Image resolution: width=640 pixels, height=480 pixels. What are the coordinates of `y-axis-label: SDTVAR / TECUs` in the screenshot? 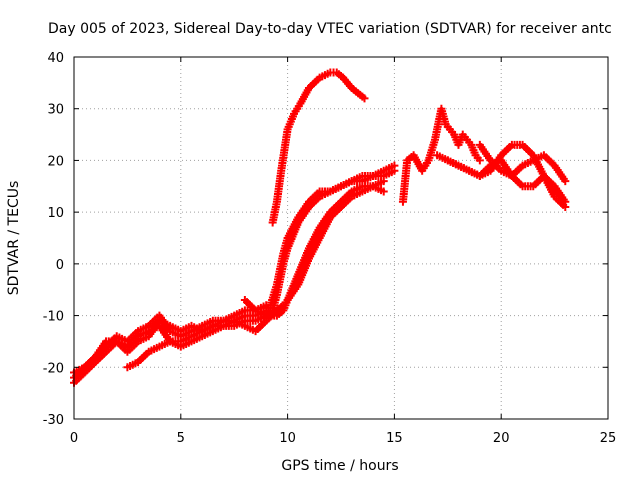 It's located at (14, 238).